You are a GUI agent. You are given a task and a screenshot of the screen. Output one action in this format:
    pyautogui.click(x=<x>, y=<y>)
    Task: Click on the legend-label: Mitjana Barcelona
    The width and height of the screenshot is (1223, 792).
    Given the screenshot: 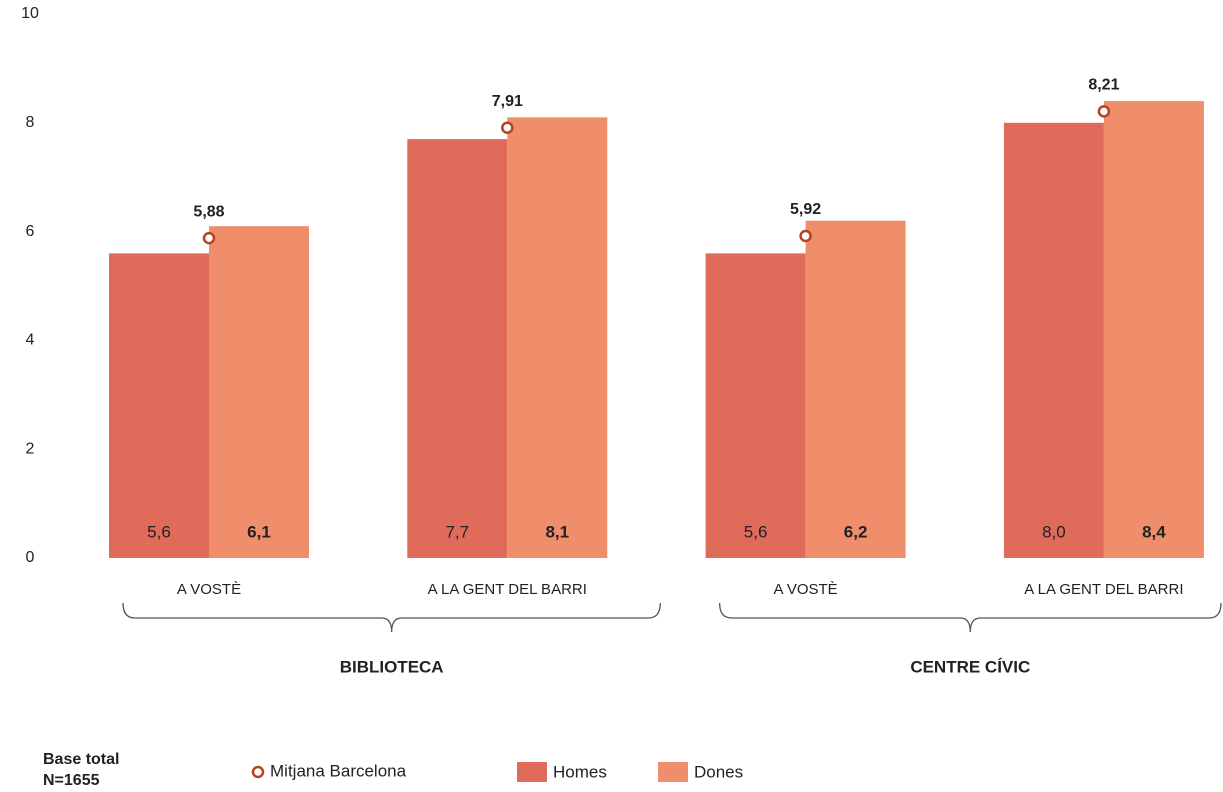 What is the action you would take?
    pyautogui.click(x=338, y=770)
    